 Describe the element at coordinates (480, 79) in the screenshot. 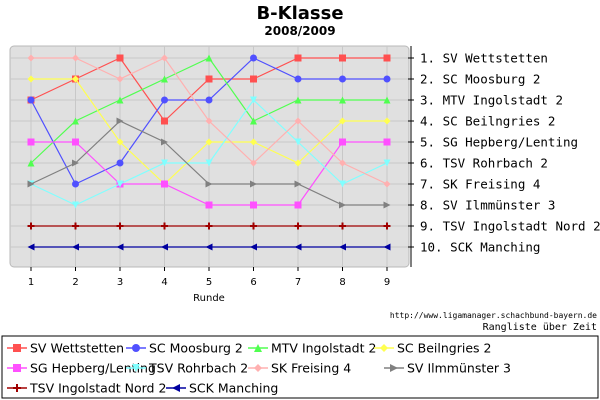

I see `rank-label: 2. SC Moosburg 2` at that location.